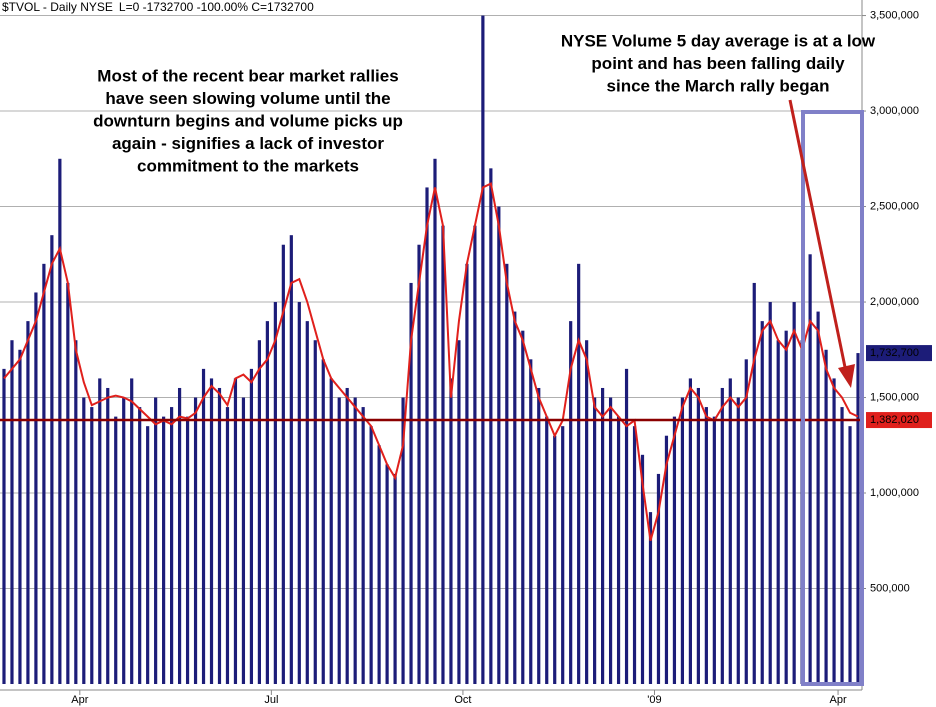 Image resolution: width=936 pixels, height=707 pixels. Describe the element at coordinates (271, 700) in the screenshot. I see `x-tick-label: Jul` at that location.